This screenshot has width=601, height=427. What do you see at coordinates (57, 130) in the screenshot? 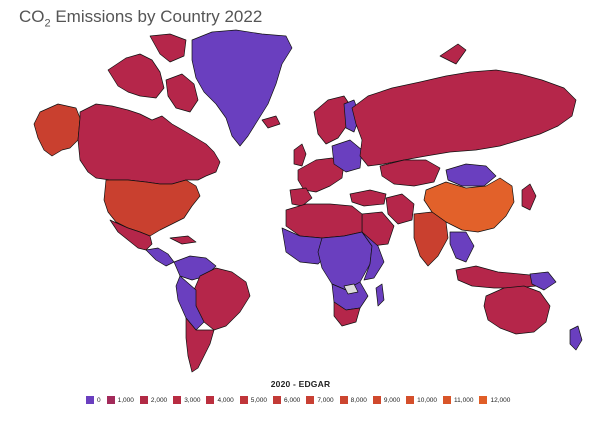
I see `region-alaska` at bounding box center [57, 130].